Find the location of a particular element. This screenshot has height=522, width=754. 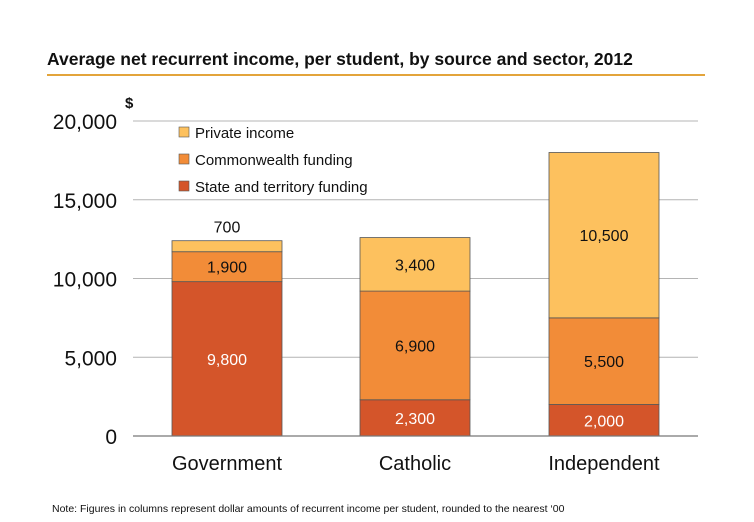

legend-label: Private income is located at coordinates (244, 133).